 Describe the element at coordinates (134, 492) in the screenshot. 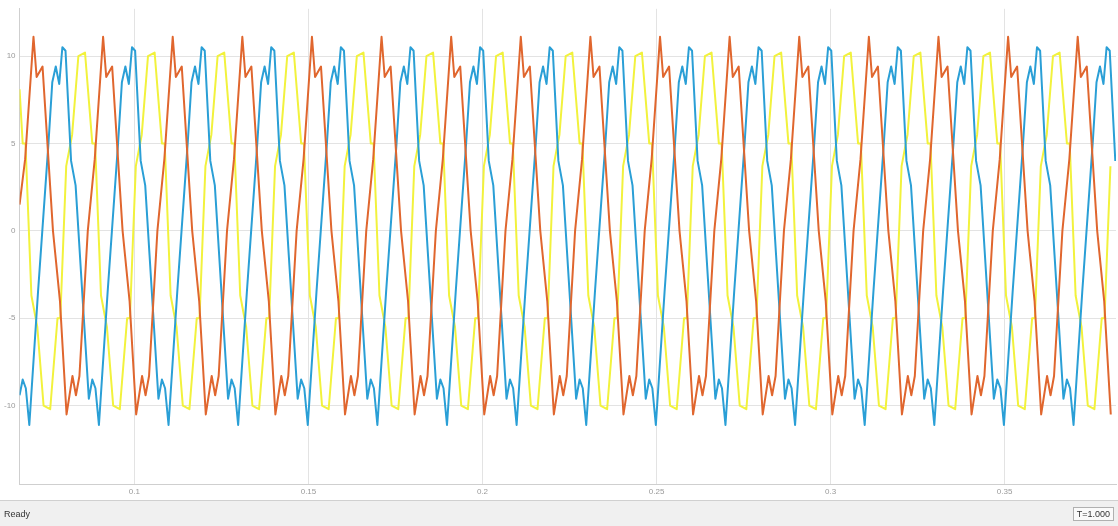

I see `x-tick-label: 0.1` at that location.